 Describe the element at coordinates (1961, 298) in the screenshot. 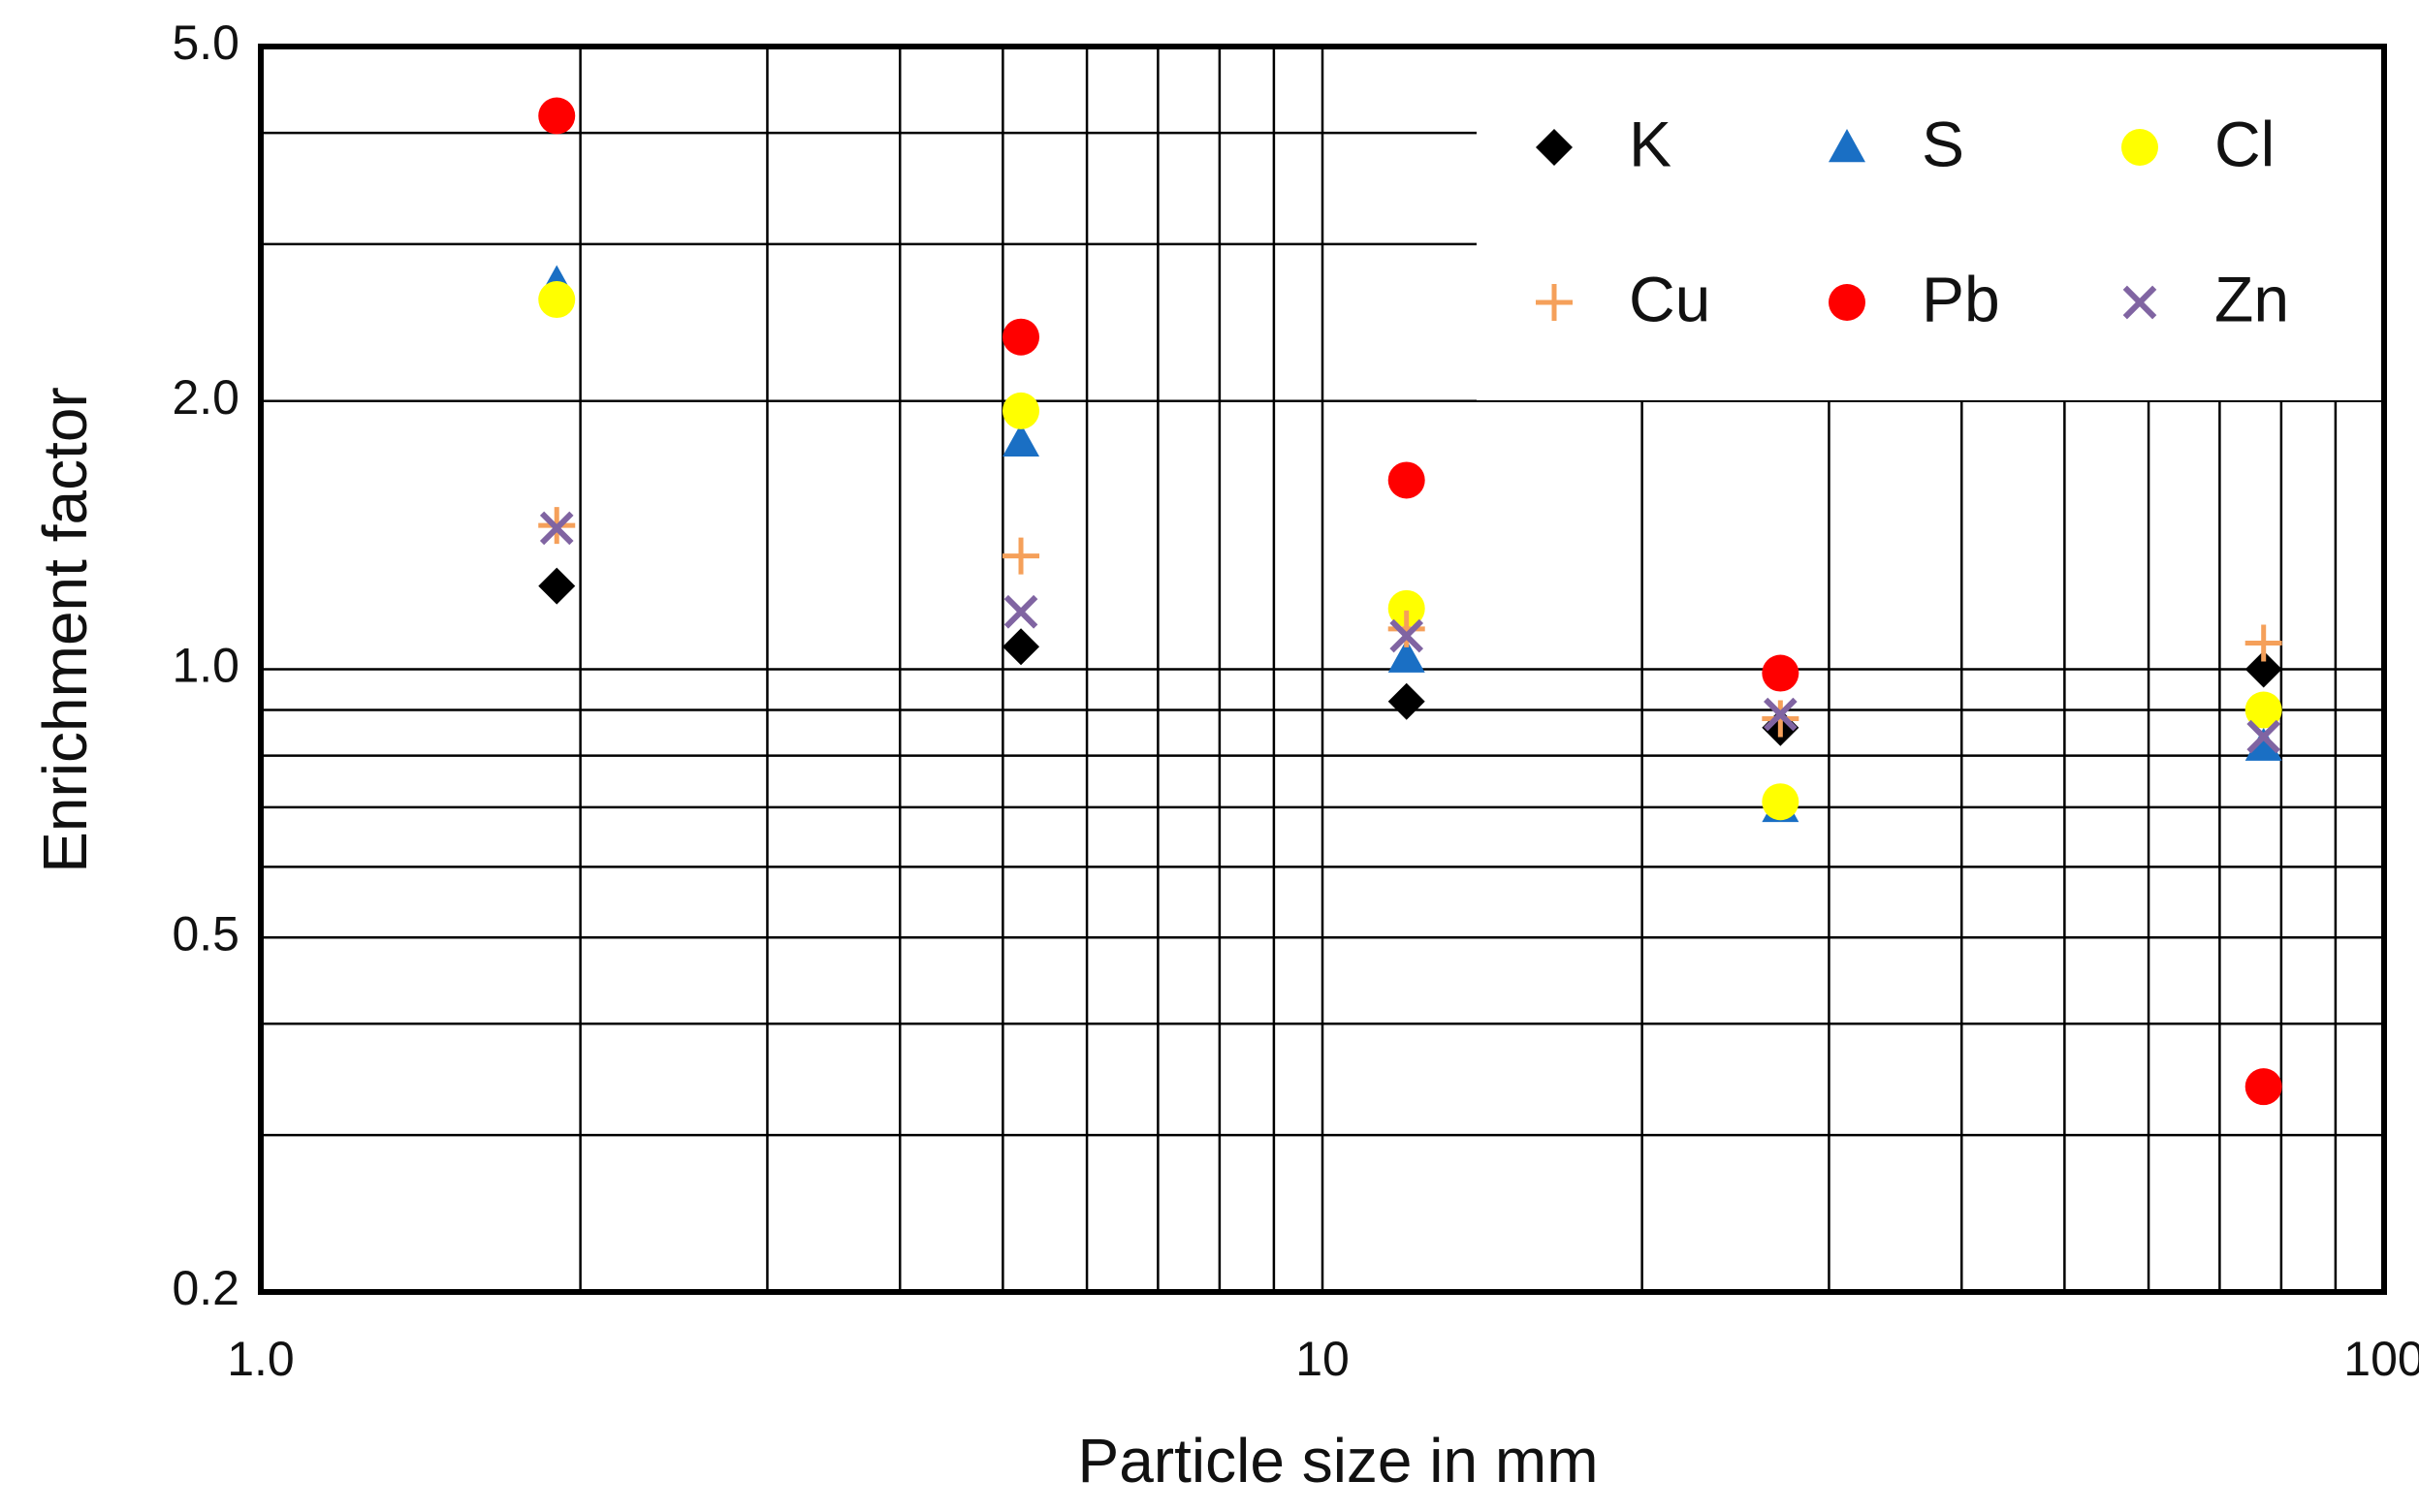

I see `legend-label: Pb` at that location.